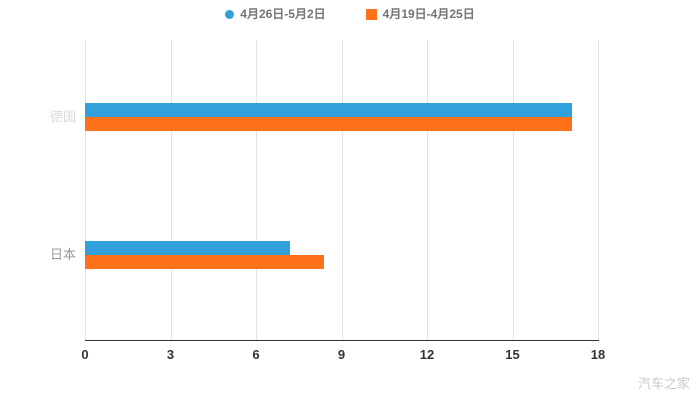 The width and height of the screenshot is (700, 400). I want to click on category-label-2: 日本, so click(62, 254).